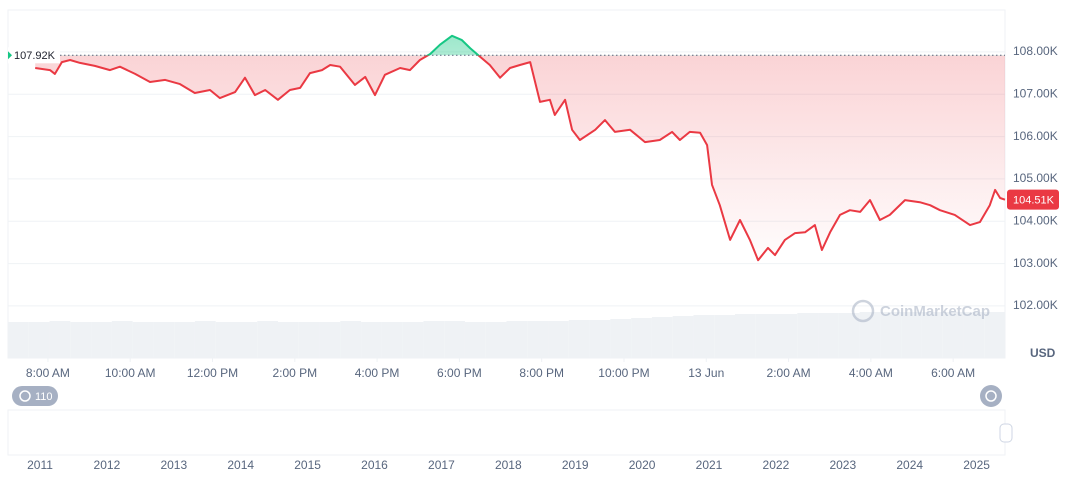 The height and width of the screenshot is (477, 1072). I want to click on x-tick-label: 6:00 AM, so click(953, 373).